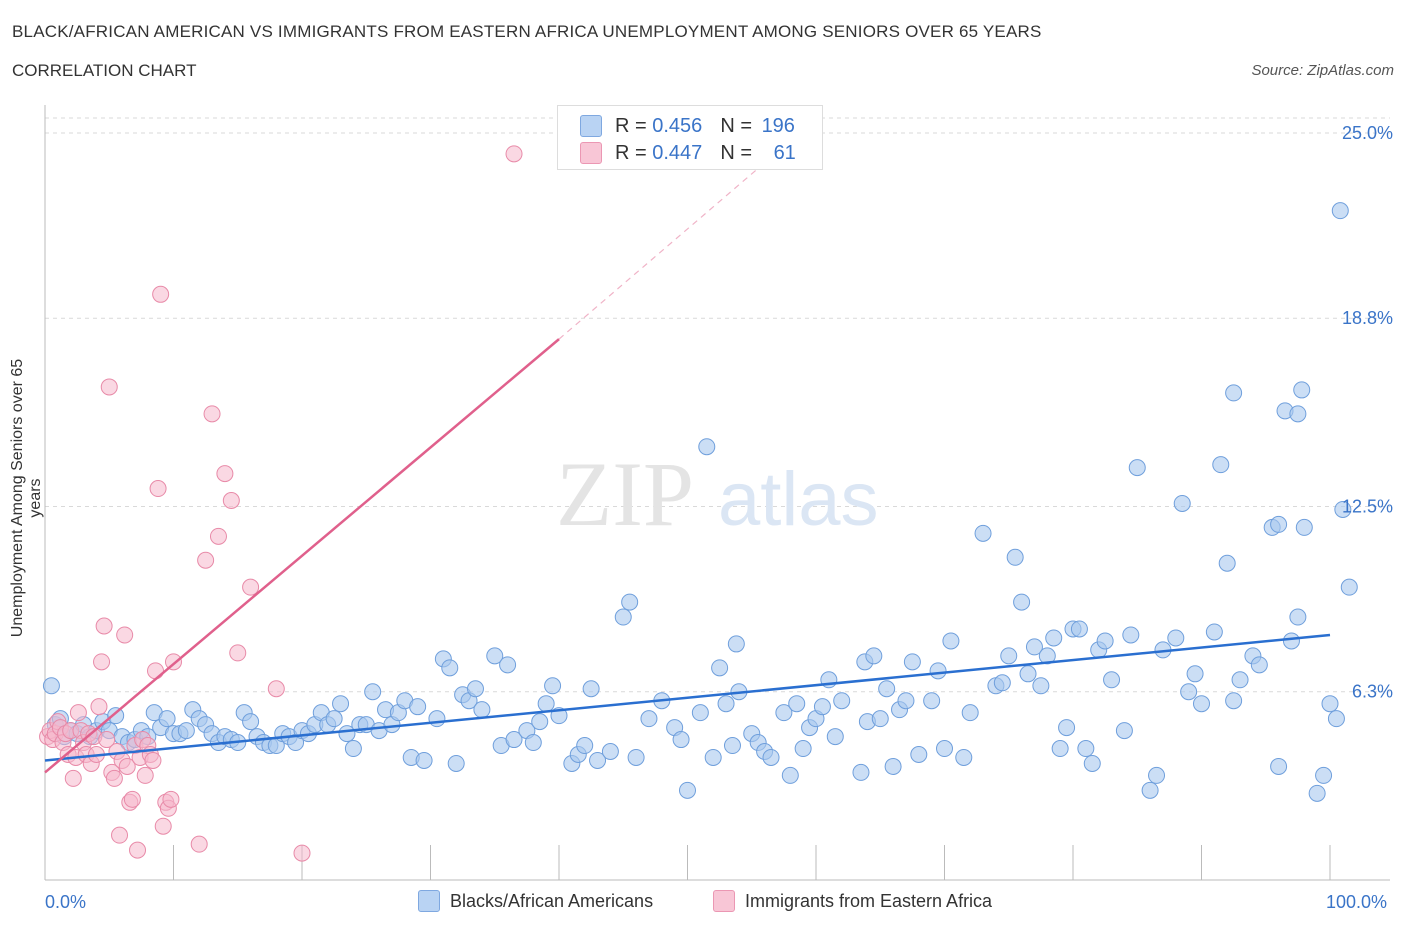 The height and width of the screenshot is (930, 1406). Describe the element at coordinates (687, 126) in the screenshot. I see `legend-row-blue: R = 0.456 N = 196` at that location.